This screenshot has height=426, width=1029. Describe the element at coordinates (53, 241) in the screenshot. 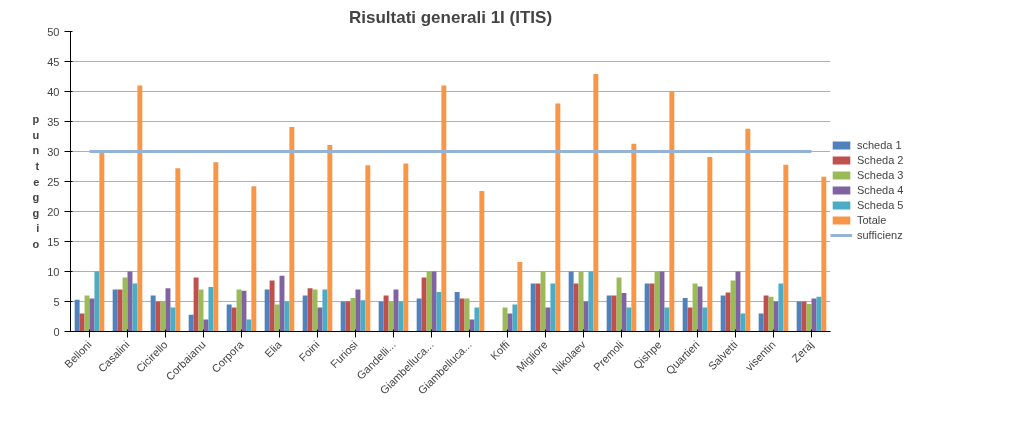

I see `y-tick-label: 15` at that location.